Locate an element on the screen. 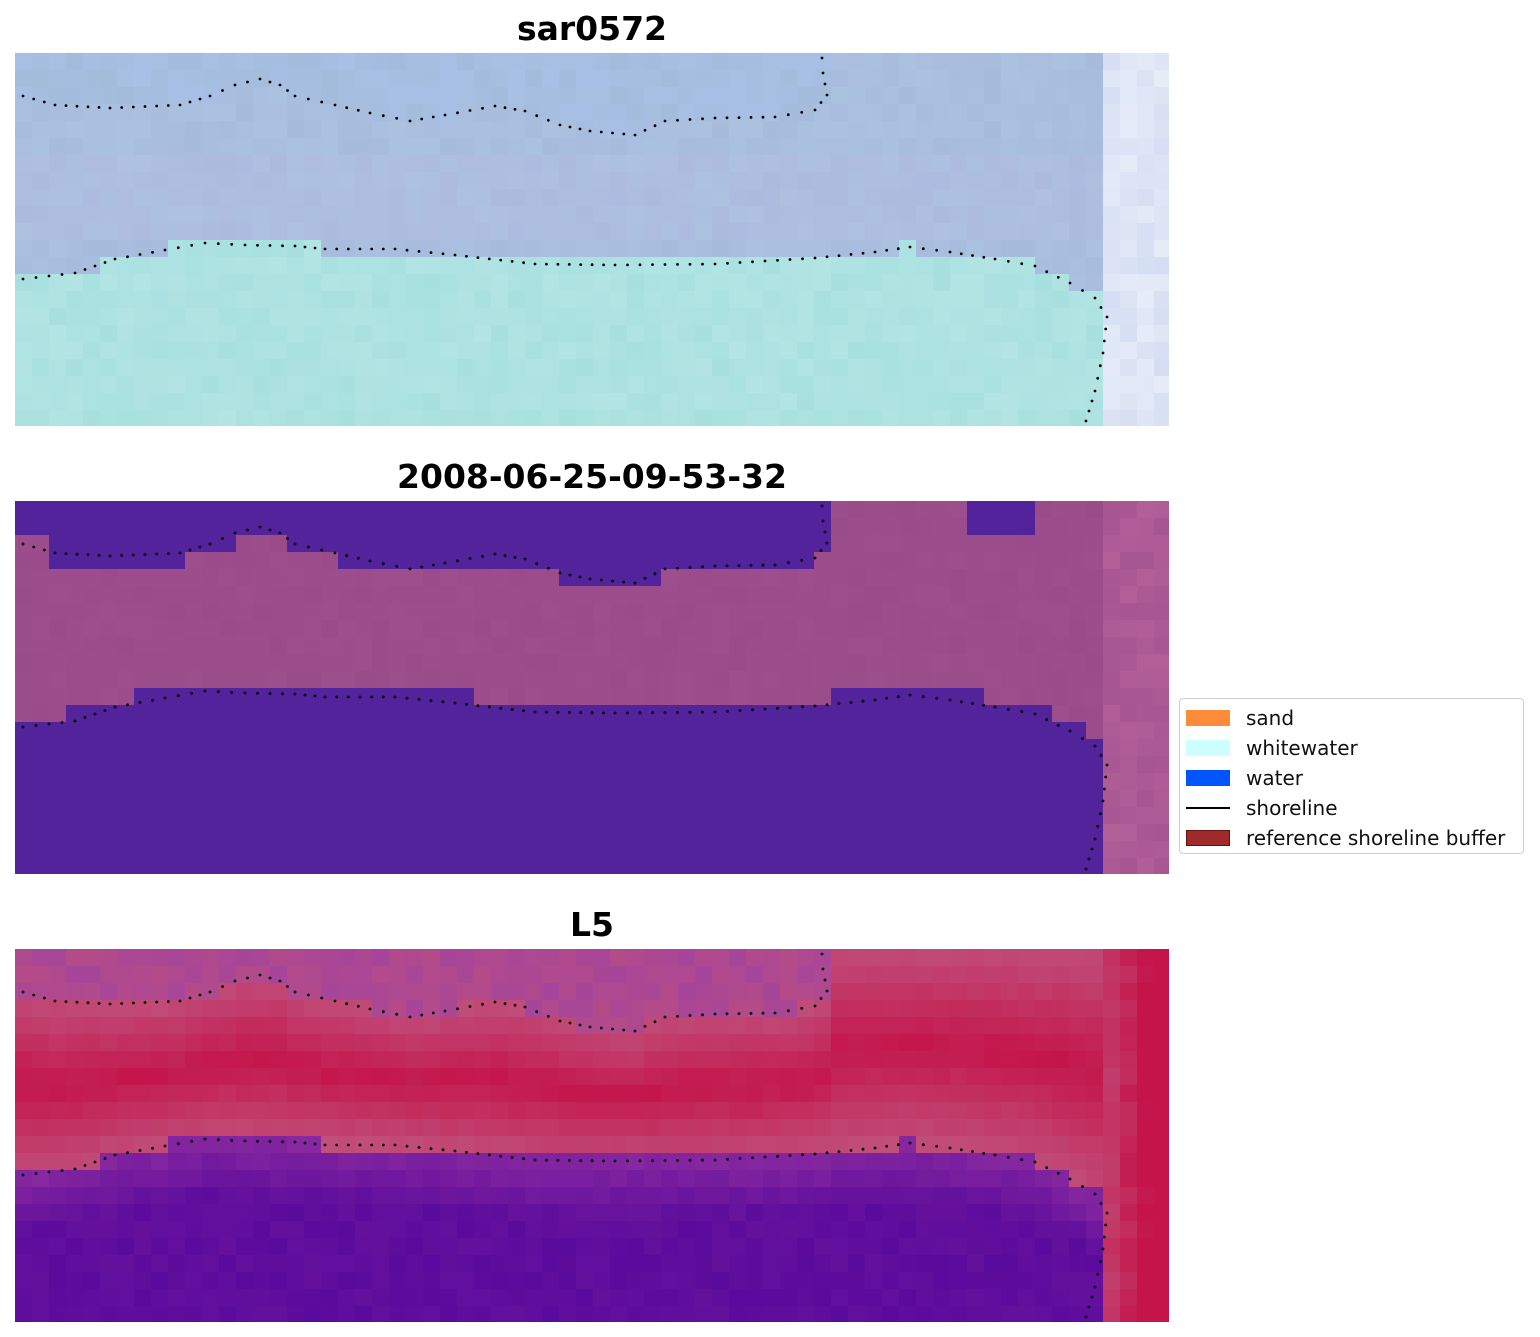 The height and width of the screenshot is (1337, 1540). legend-item-water: water is located at coordinates (1351, 777).